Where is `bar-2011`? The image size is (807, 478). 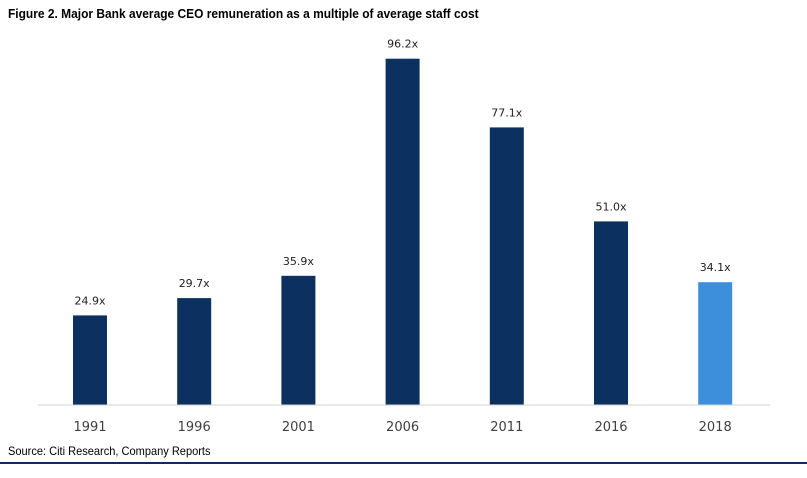 bar-2011 is located at coordinates (506, 266).